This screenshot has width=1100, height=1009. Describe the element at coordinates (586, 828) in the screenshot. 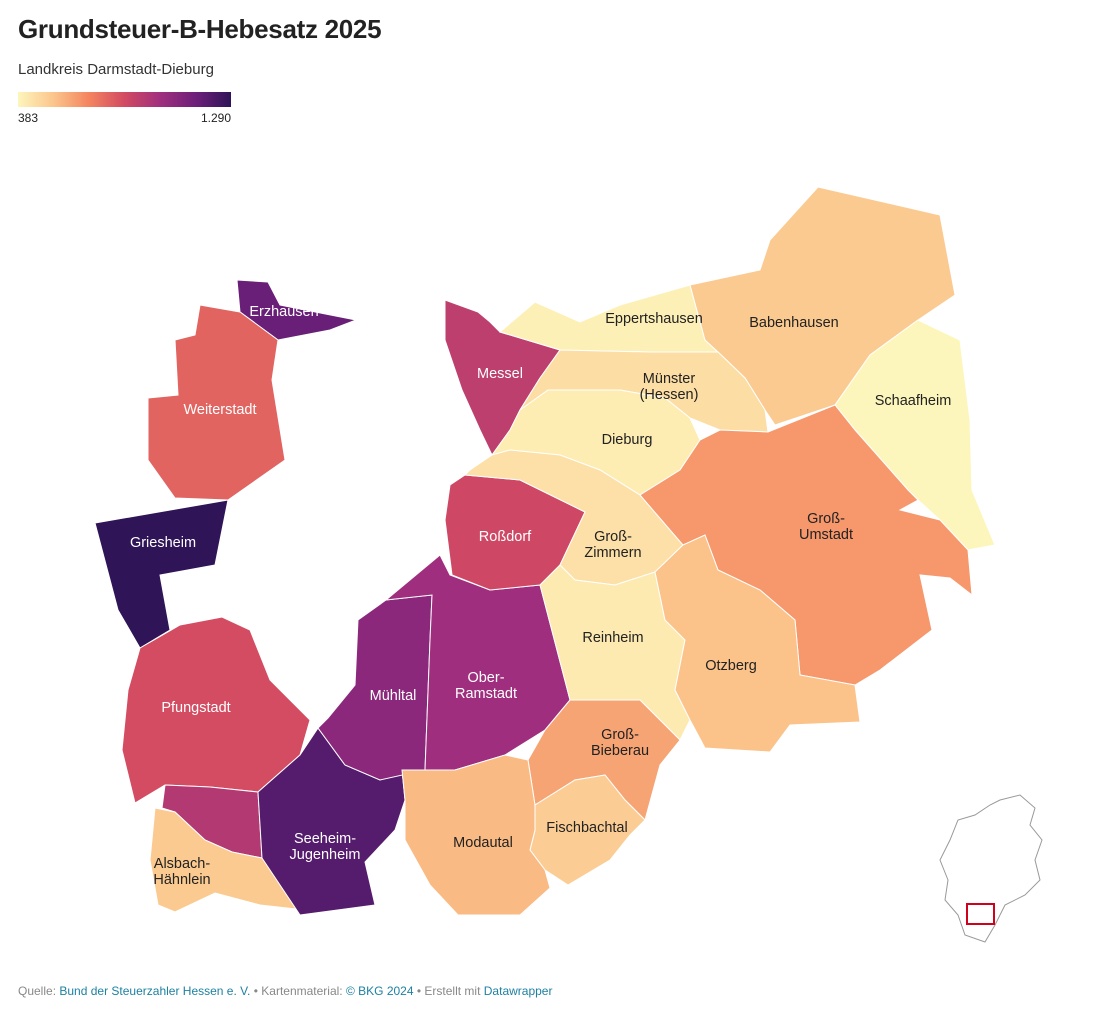

I see `region-label: Fischbachtal` at that location.